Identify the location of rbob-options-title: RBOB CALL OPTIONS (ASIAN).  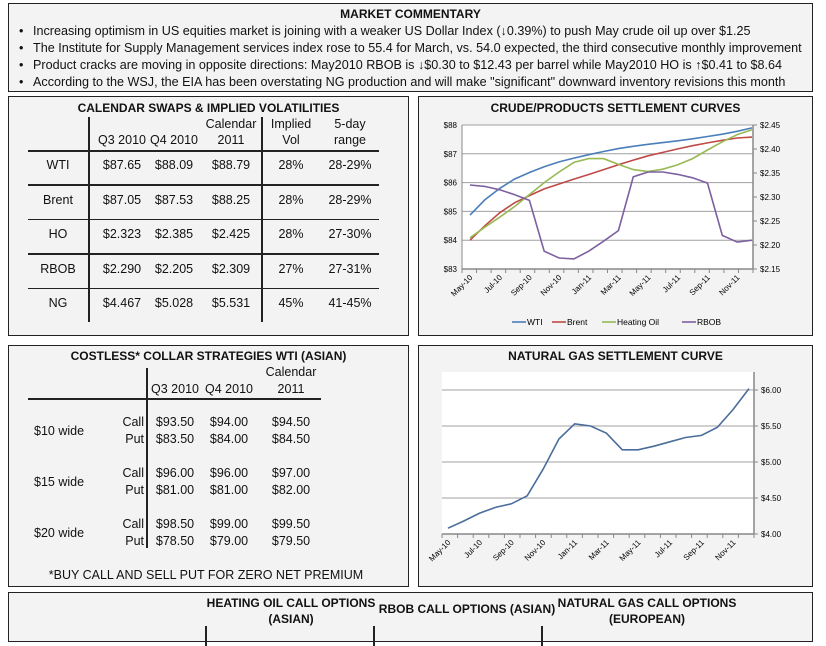
(467, 609).